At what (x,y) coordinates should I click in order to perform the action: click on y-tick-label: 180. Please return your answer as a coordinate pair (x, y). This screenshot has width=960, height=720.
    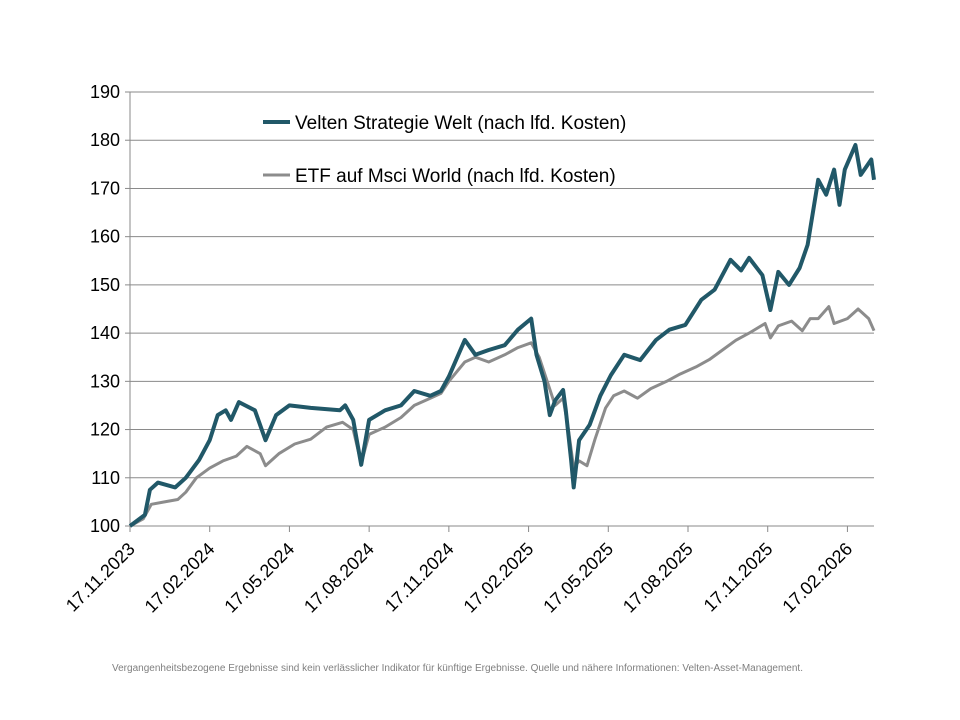
    Looking at the image, I should click on (105, 140).